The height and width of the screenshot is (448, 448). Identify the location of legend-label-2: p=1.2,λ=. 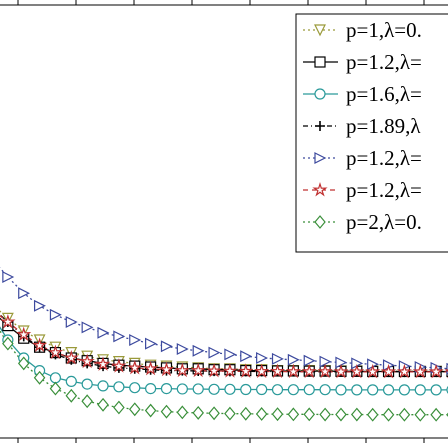
(384, 62).